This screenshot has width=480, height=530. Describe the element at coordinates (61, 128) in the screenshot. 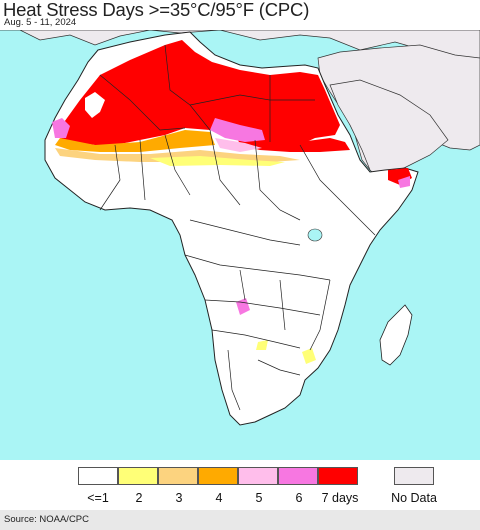

I see `heat-zone-6-days-west` at that location.